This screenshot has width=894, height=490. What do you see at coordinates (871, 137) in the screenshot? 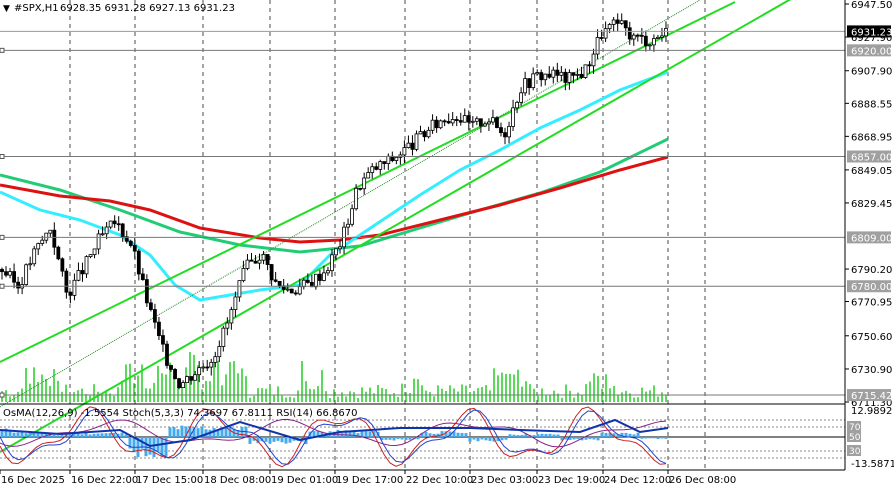
I see `price-tick-label: 6868.95` at bounding box center [871, 137].